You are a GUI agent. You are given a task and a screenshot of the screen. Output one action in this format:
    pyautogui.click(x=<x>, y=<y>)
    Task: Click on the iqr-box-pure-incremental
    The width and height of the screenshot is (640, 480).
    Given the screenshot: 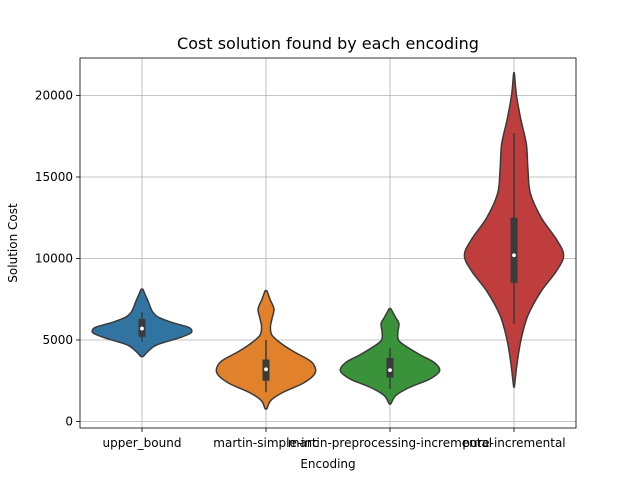 What is the action you would take?
    pyautogui.click(x=514, y=250)
    